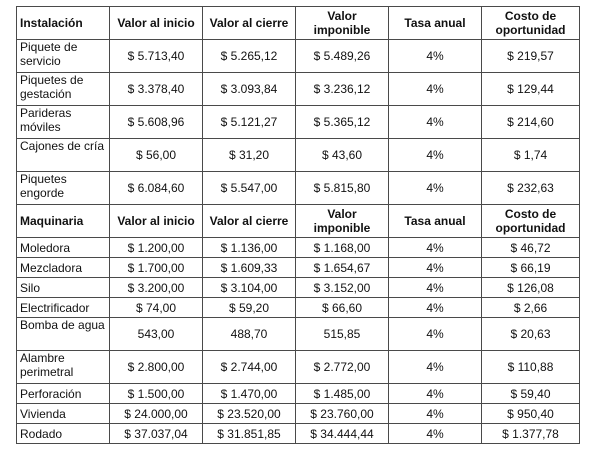 The image size is (599, 468). I want to click on value-cell: $ 1.700,00, so click(156, 267).